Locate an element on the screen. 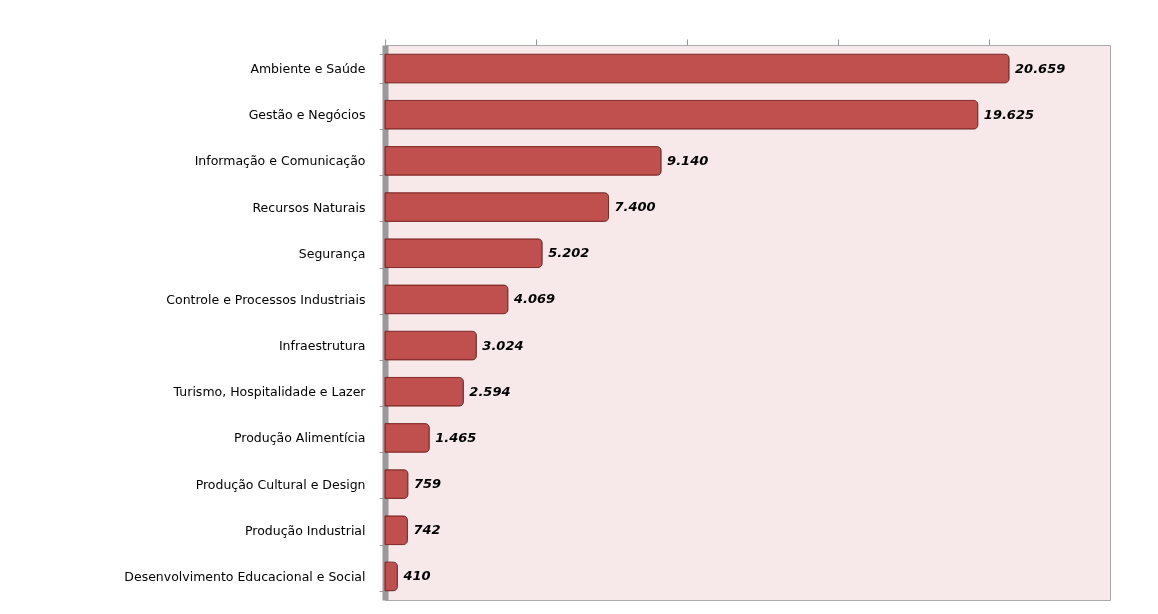  data-label: 9.140 is located at coordinates (688, 160).